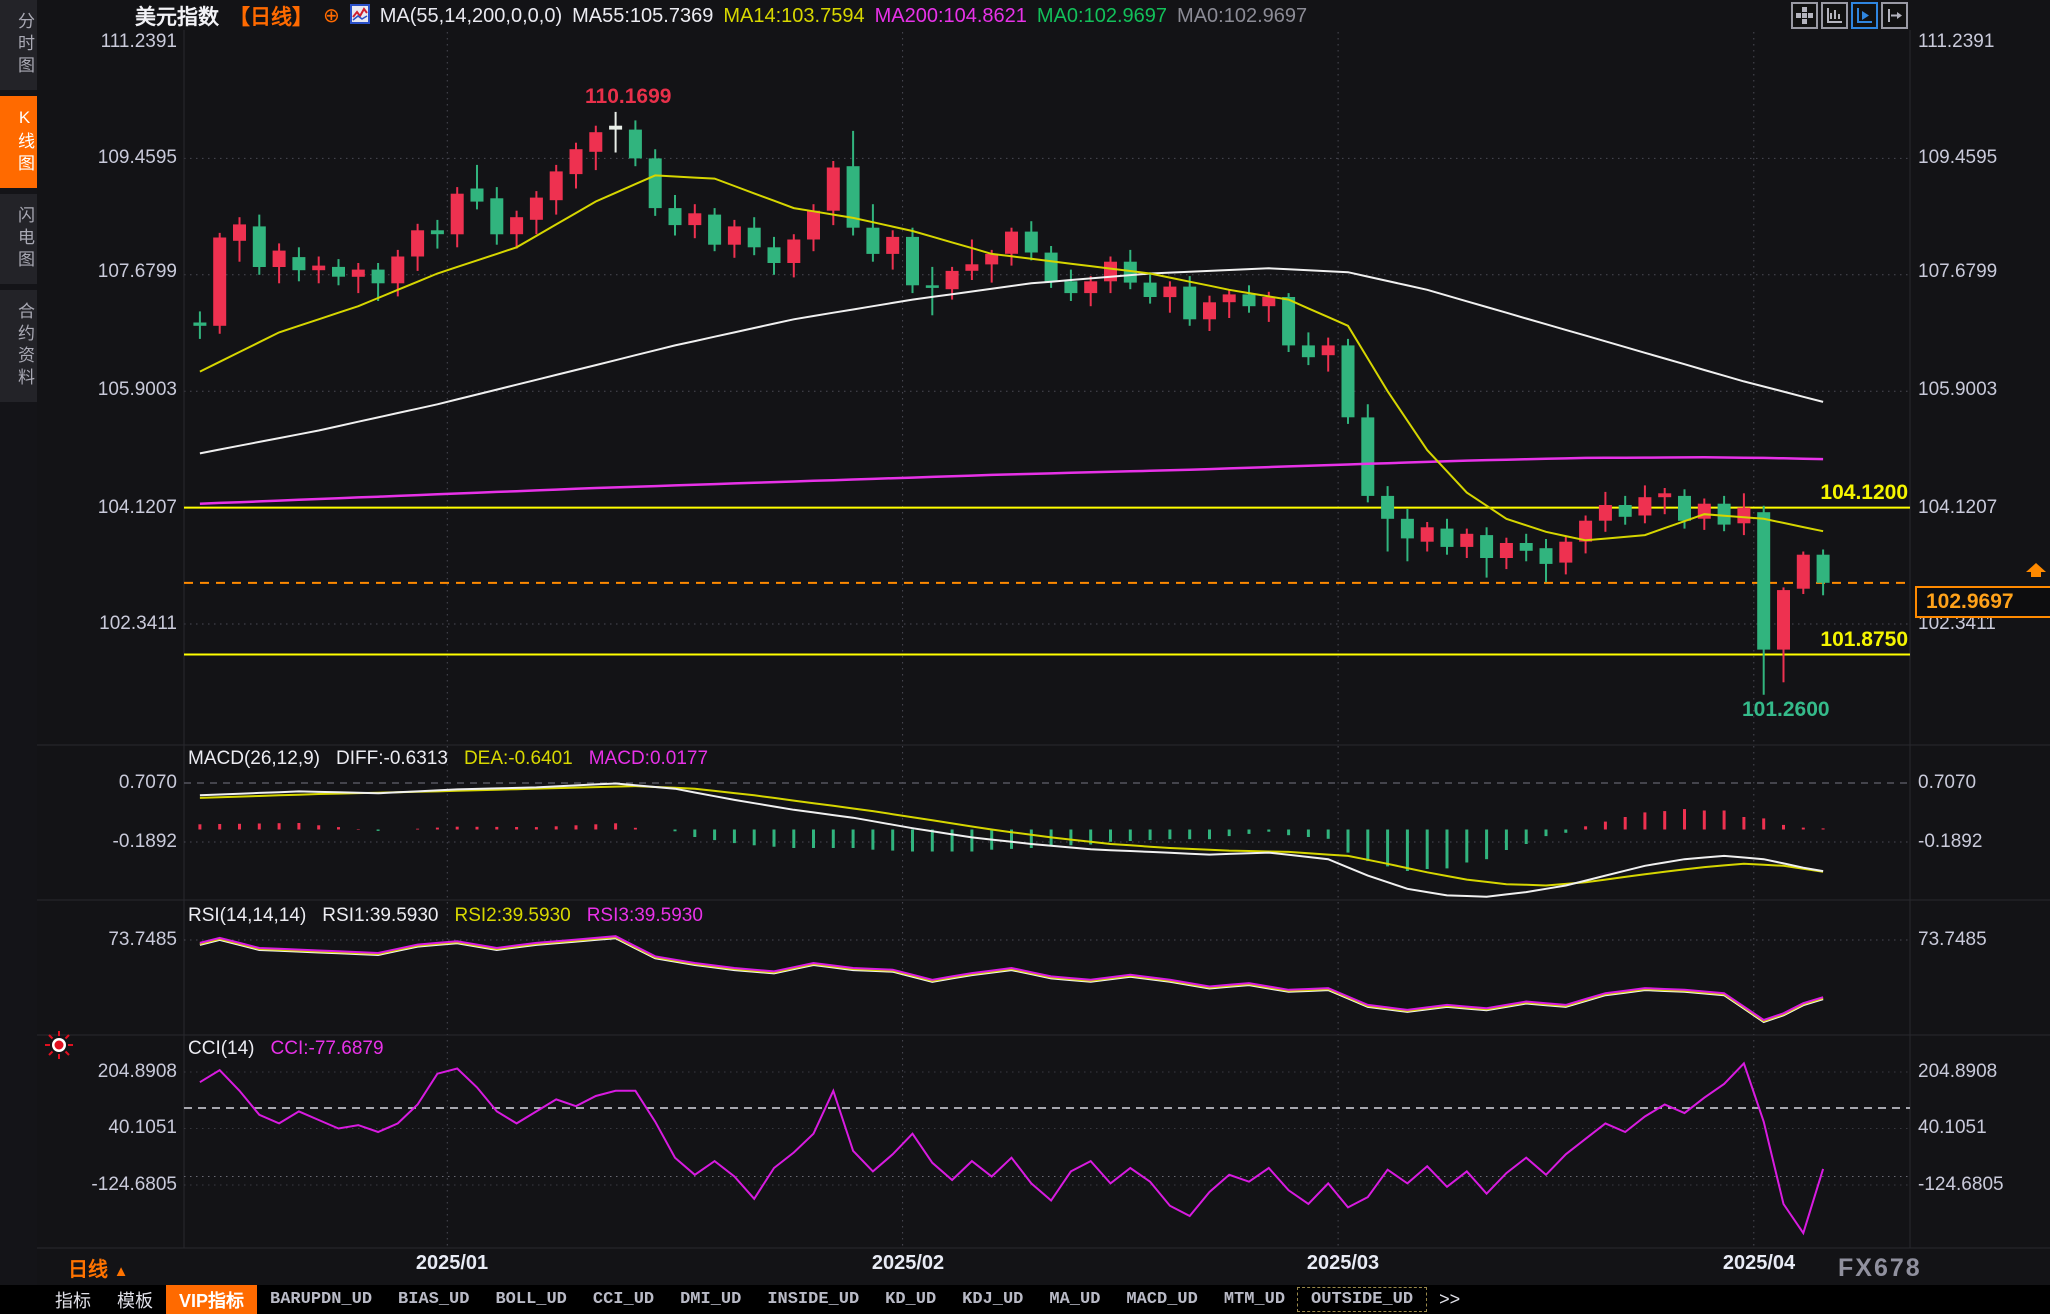  I want to click on cci-legend: CCI(14) CCI:-77.6879, so click(286, 1049).